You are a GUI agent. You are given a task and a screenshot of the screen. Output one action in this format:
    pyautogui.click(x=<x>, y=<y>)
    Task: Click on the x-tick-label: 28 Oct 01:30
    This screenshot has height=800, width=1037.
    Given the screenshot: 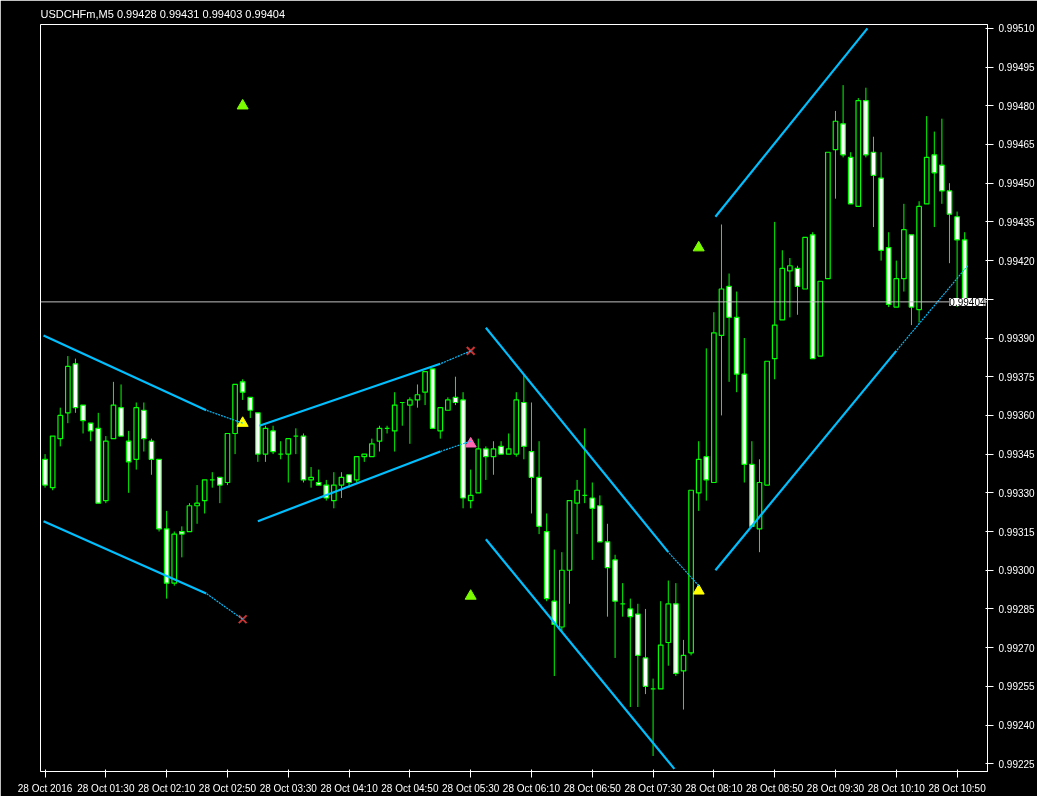 What is the action you would take?
    pyautogui.click(x=106, y=788)
    